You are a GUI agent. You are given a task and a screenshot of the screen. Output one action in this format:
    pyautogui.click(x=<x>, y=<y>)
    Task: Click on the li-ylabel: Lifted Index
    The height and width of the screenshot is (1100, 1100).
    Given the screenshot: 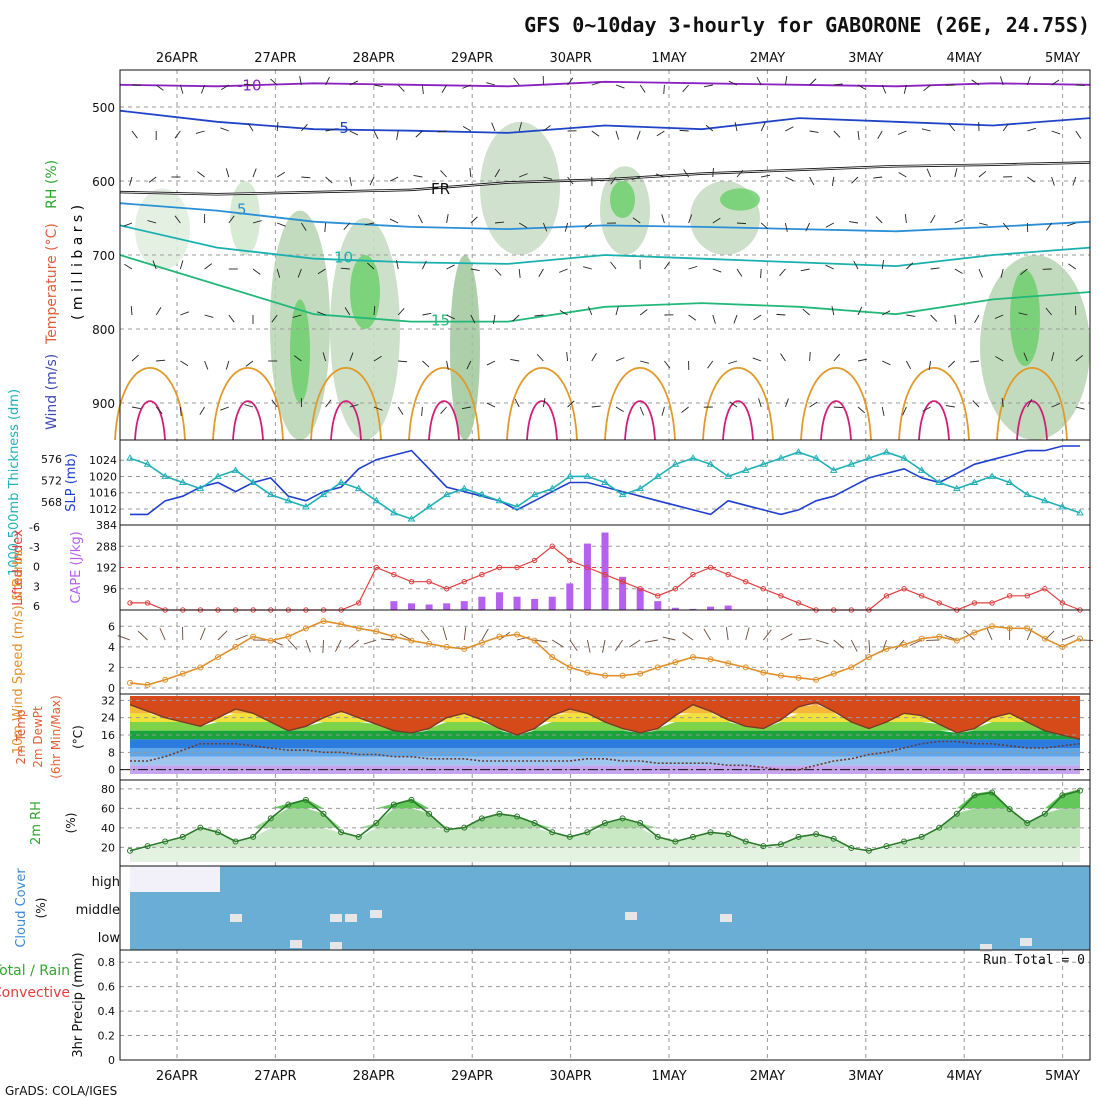 What is the action you would take?
    pyautogui.click(x=18, y=567)
    